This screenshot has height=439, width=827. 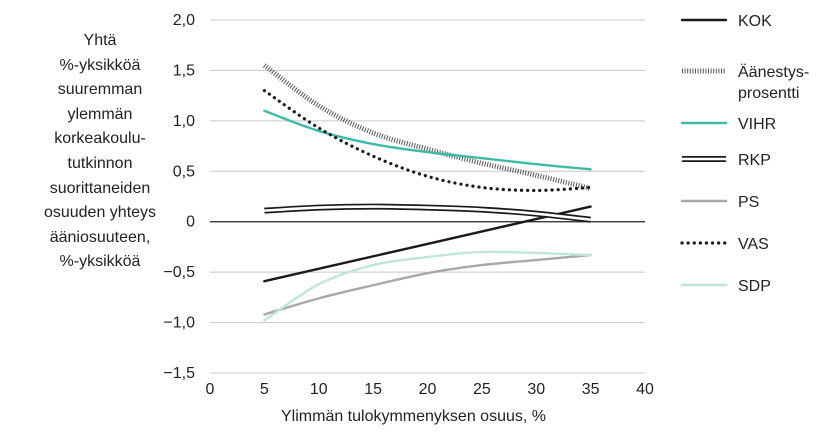 What do you see at coordinates (413, 416) in the screenshot?
I see `x-axis-label: Ylimmän tulokymmenyksen osuus, %` at bounding box center [413, 416].